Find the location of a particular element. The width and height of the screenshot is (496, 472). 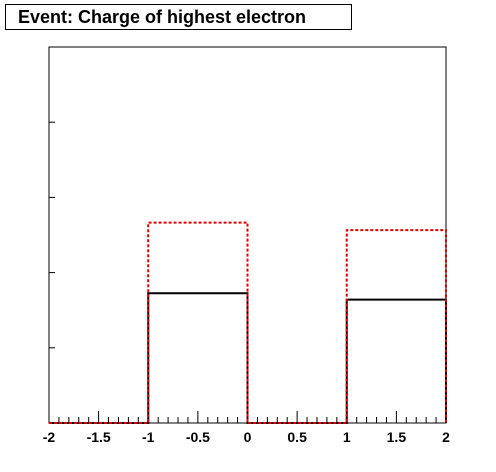

x-tick-label: 1.5 is located at coordinates (397, 437).